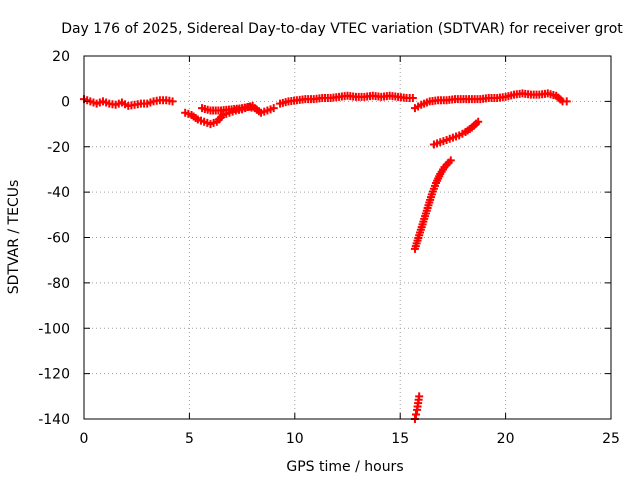  What do you see at coordinates (14, 237) in the screenshot?
I see `y-axis-label: SDTVAR / TECUs` at bounding box center [14, 237].